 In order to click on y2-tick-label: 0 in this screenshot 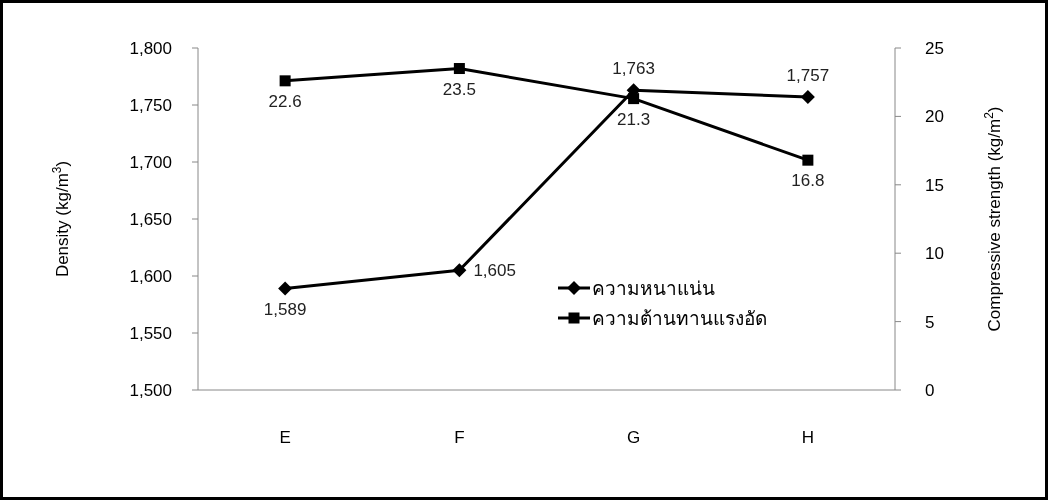, I will do `click(930, 390)`.